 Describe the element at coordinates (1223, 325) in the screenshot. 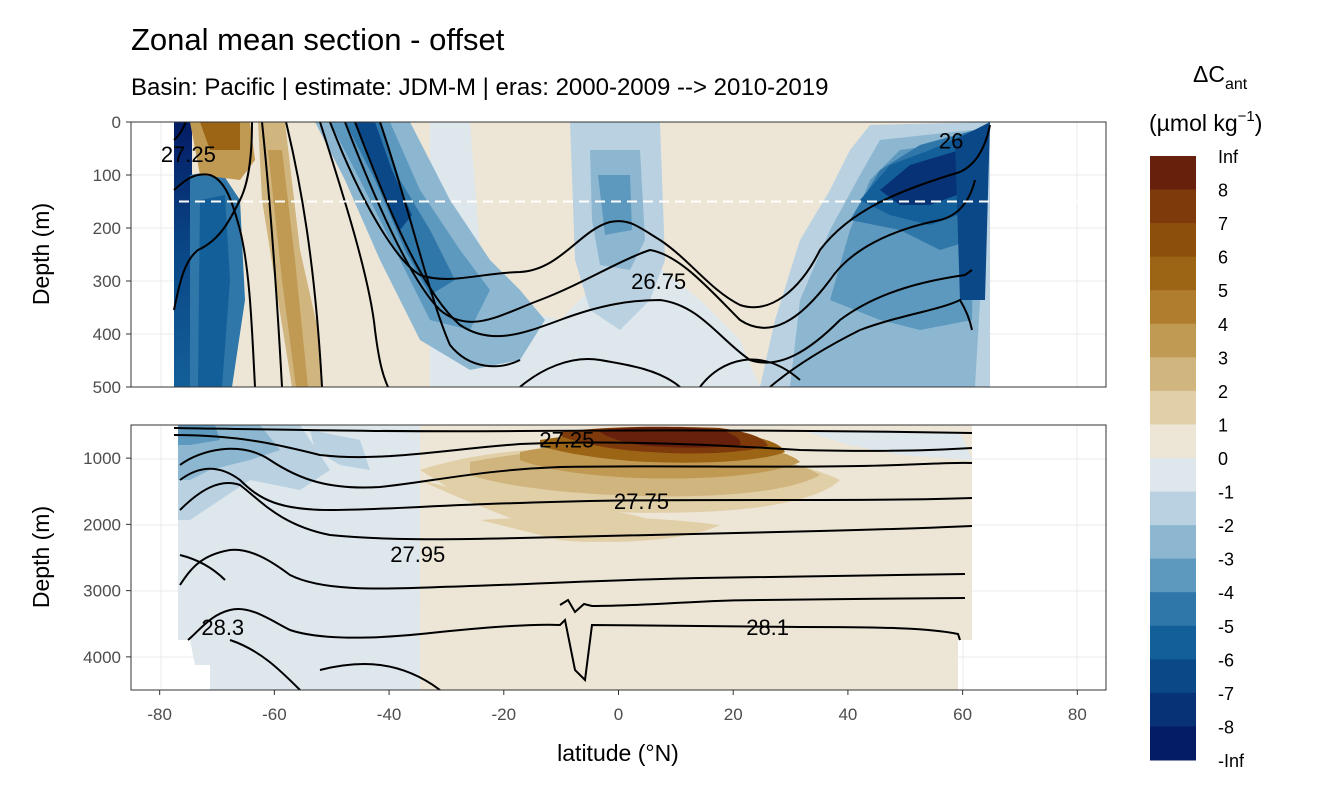

I see `legend-break-label: 4` at that location.